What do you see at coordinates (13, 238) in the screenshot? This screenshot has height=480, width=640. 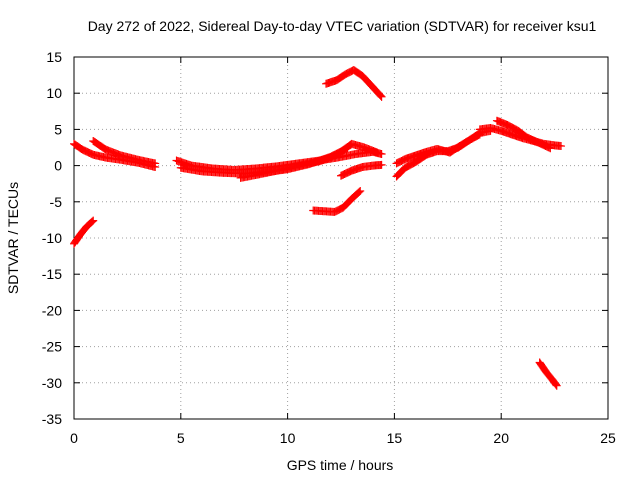 I see `y-axis-label: SDTVAR / TECUs` at bounding box center [13, 238].